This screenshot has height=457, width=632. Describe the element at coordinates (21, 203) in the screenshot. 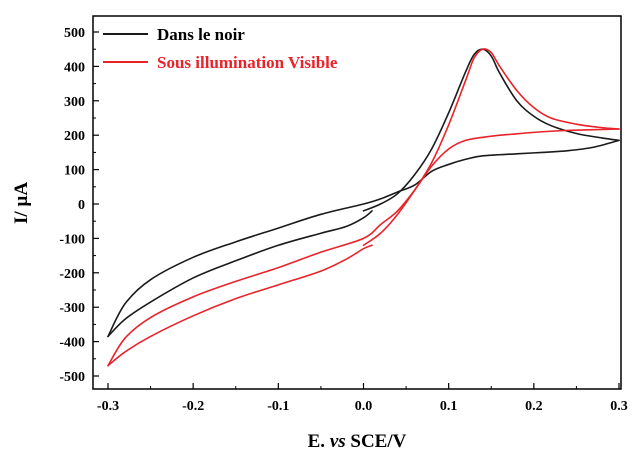

I see `y-axis-title: I/ µA` at that location.